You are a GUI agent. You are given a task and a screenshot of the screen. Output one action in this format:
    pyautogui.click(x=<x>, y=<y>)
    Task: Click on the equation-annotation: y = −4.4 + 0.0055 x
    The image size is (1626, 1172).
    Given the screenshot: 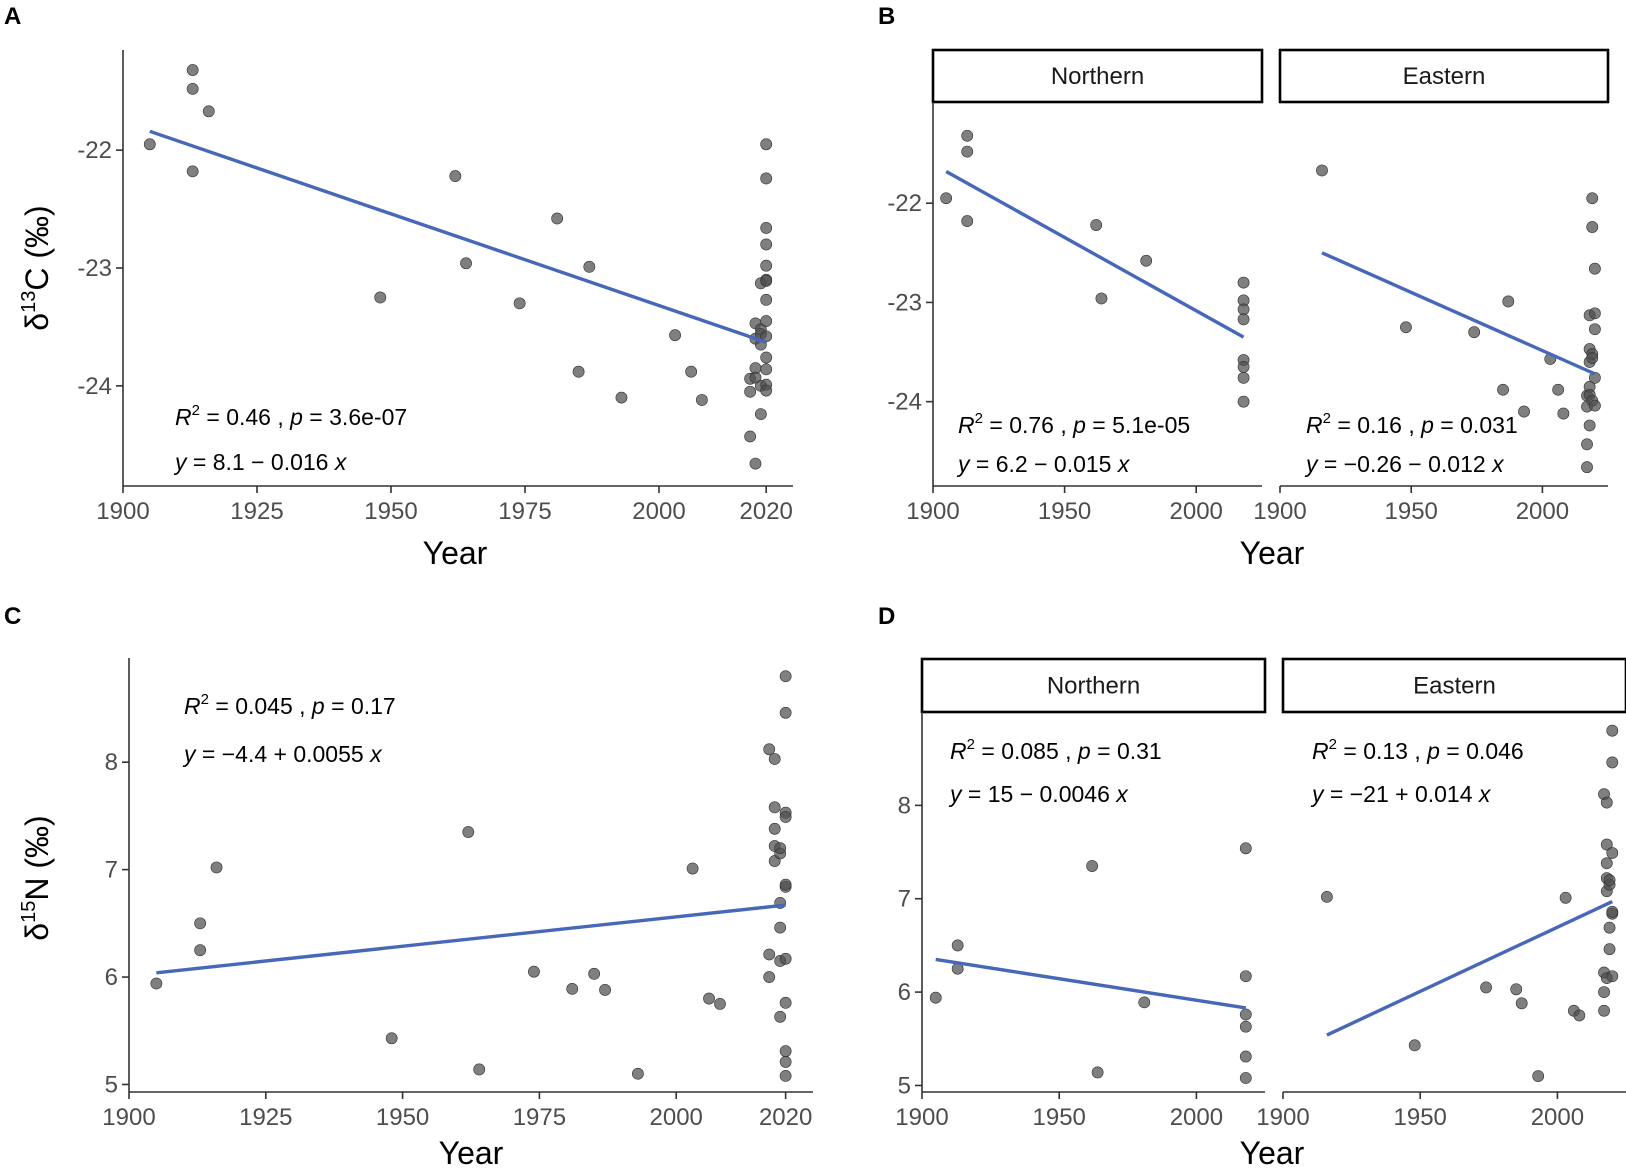 What is the action you would take?
    pyautogui.click(x=282, y=754)
    